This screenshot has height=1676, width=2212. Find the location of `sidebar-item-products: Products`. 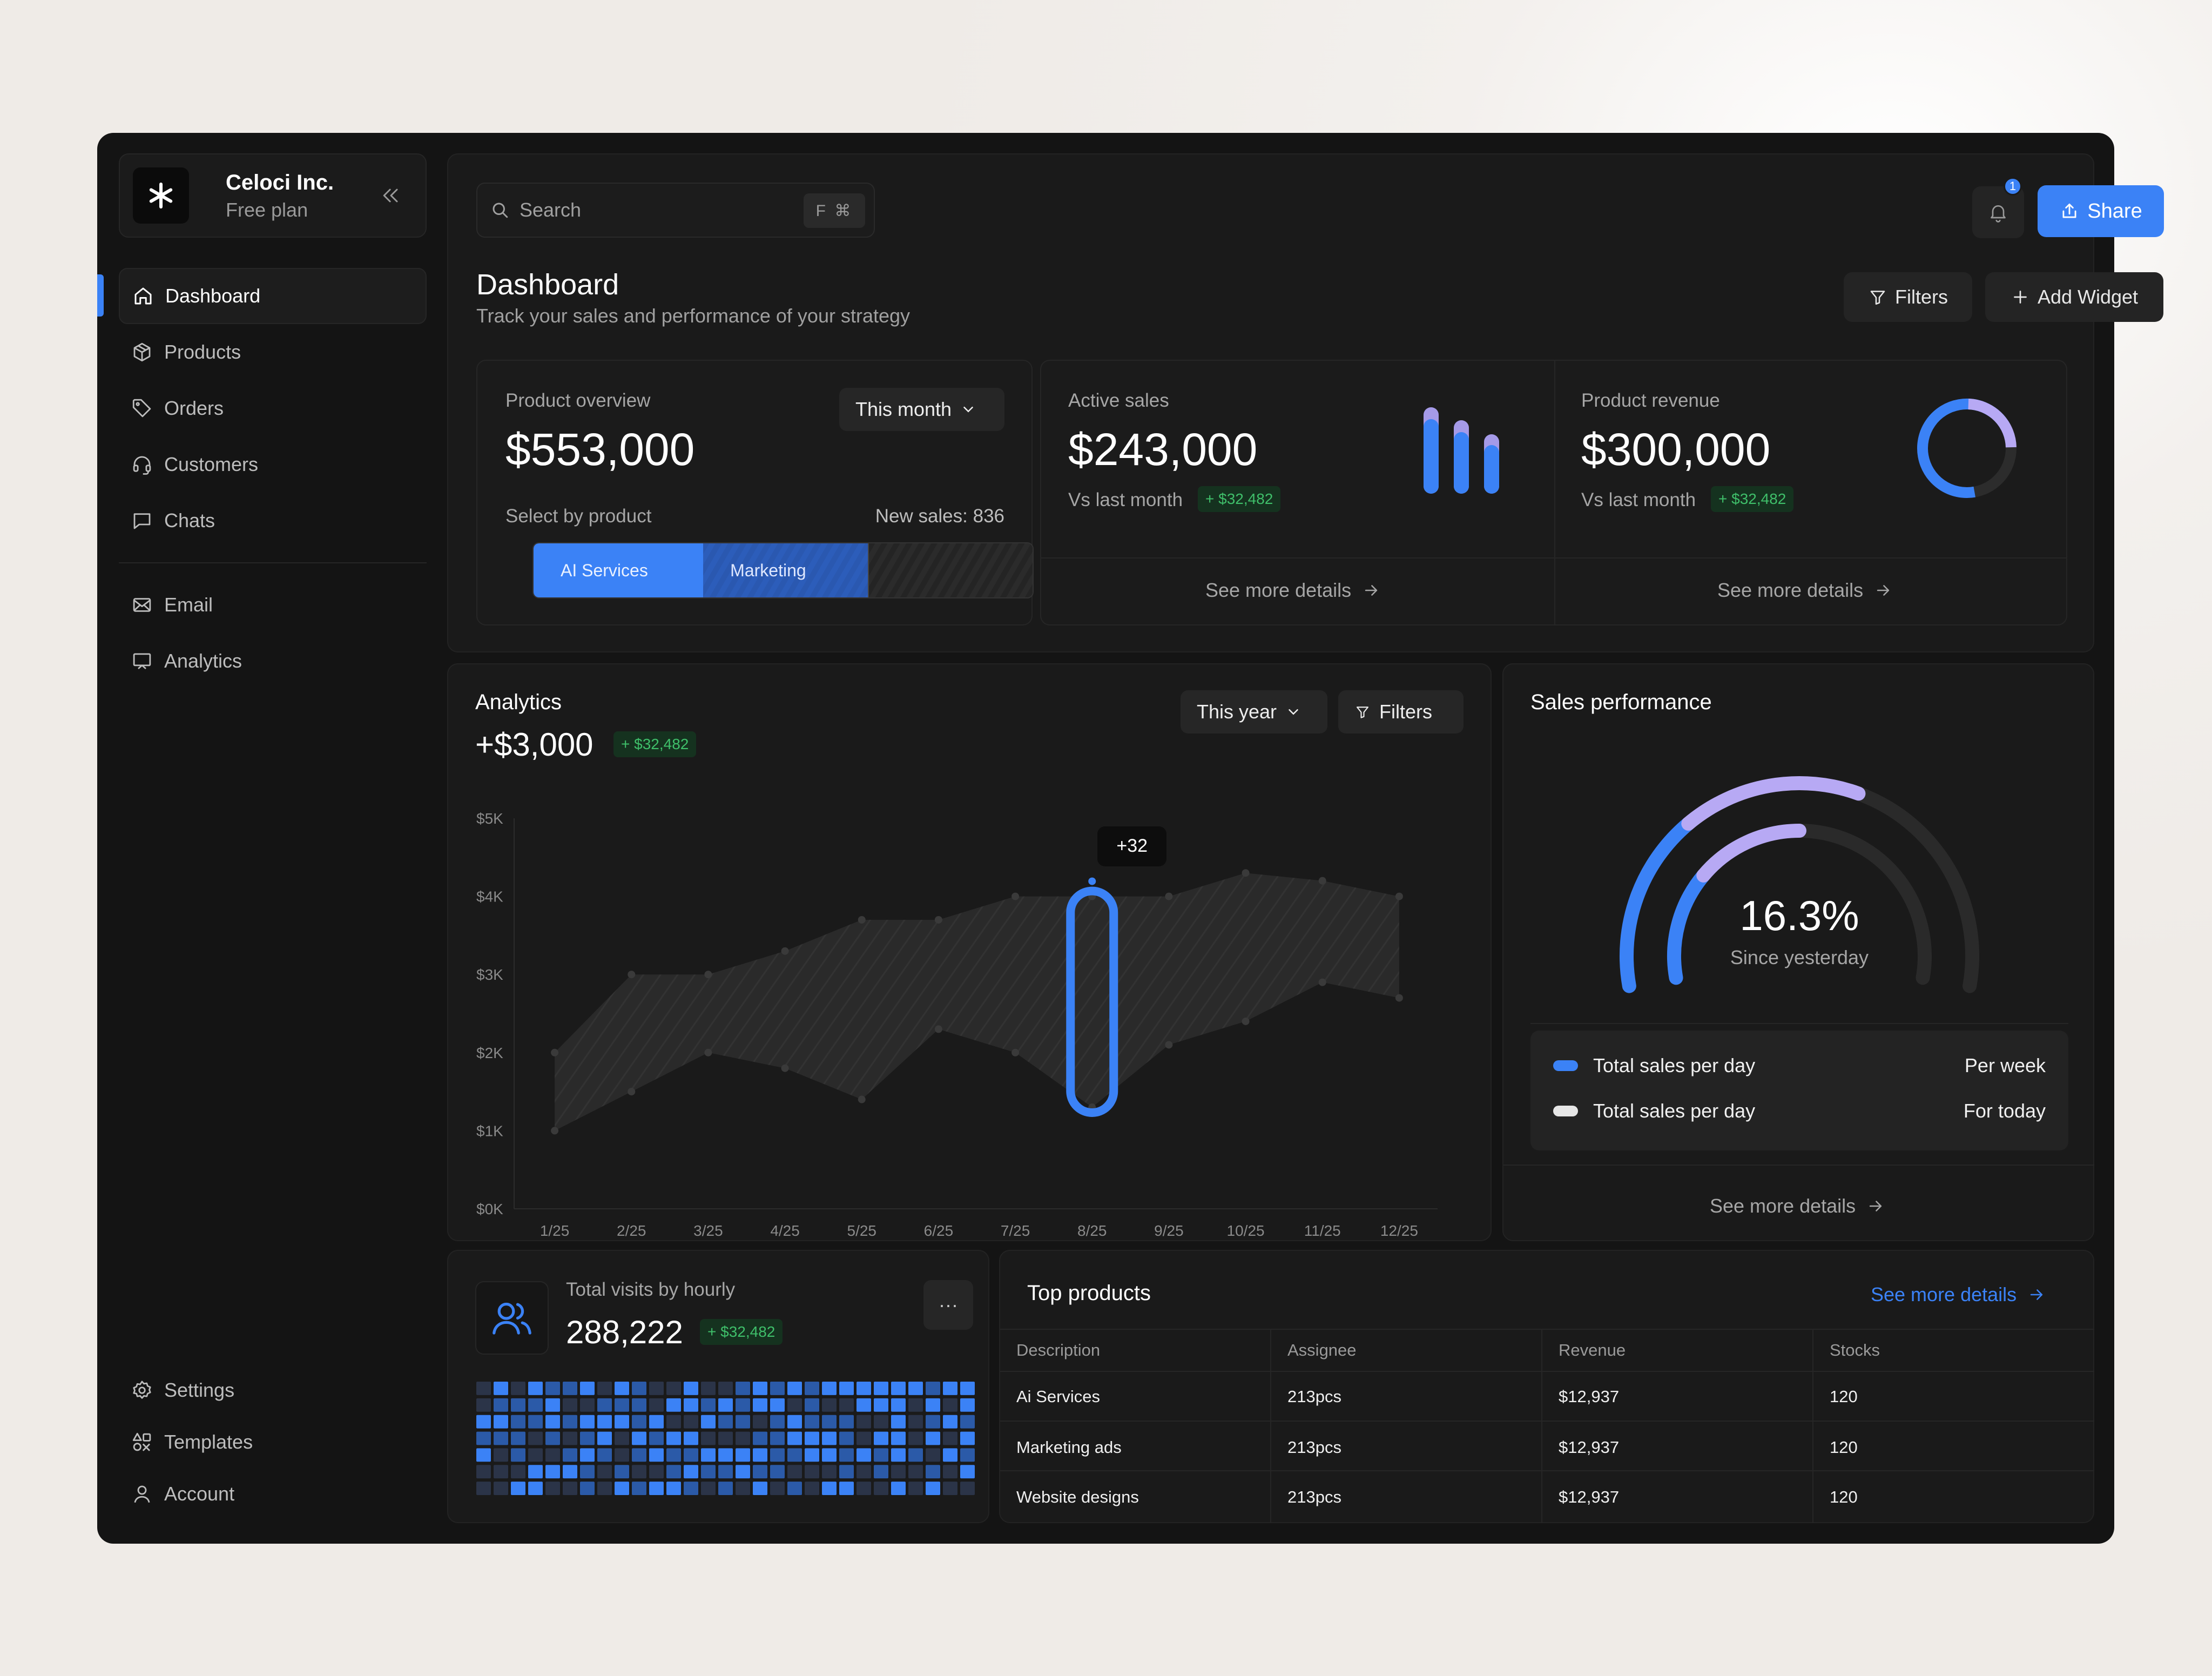

sidebar-item-products: Products is located at coordinates (273, 352).